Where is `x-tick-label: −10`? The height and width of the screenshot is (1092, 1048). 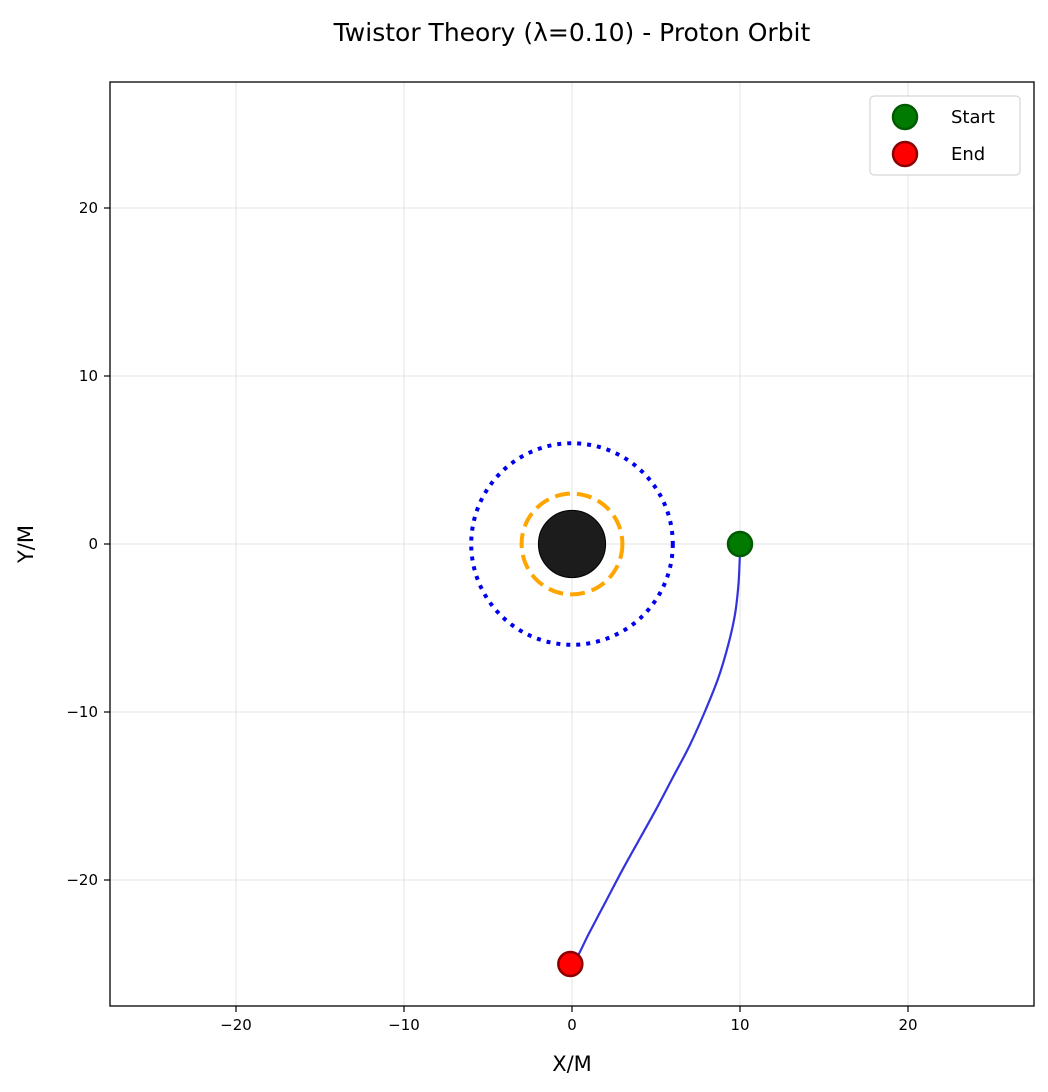 x-tick-label: −10 is located at coordinates (404, 1025).